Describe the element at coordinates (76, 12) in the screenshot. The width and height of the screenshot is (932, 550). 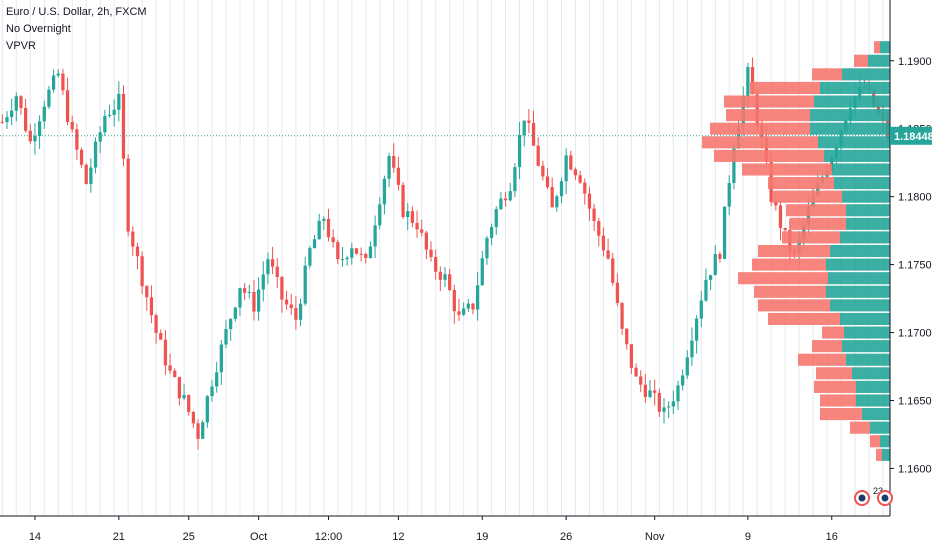
I see `legend-symbol: Euro / U.S. Dollar, 2h, FXCM` at that location.